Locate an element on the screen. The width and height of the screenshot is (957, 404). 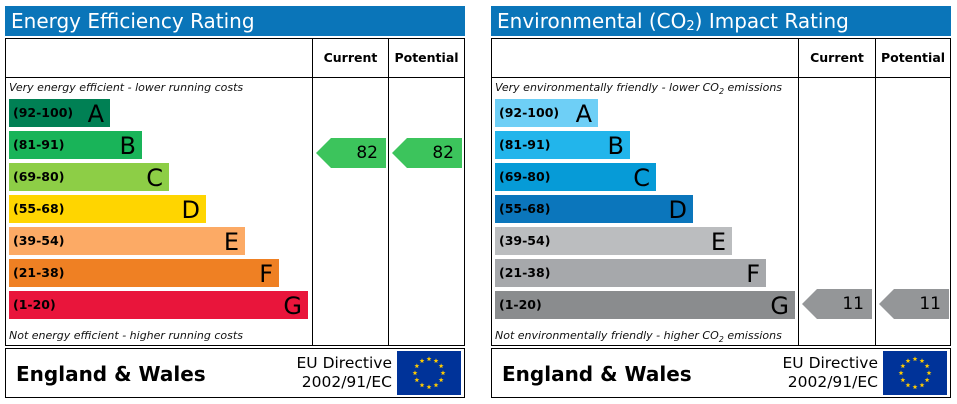
note-prefix: Very environmentally friendly - lower CO is located at coordinates (607, 87).